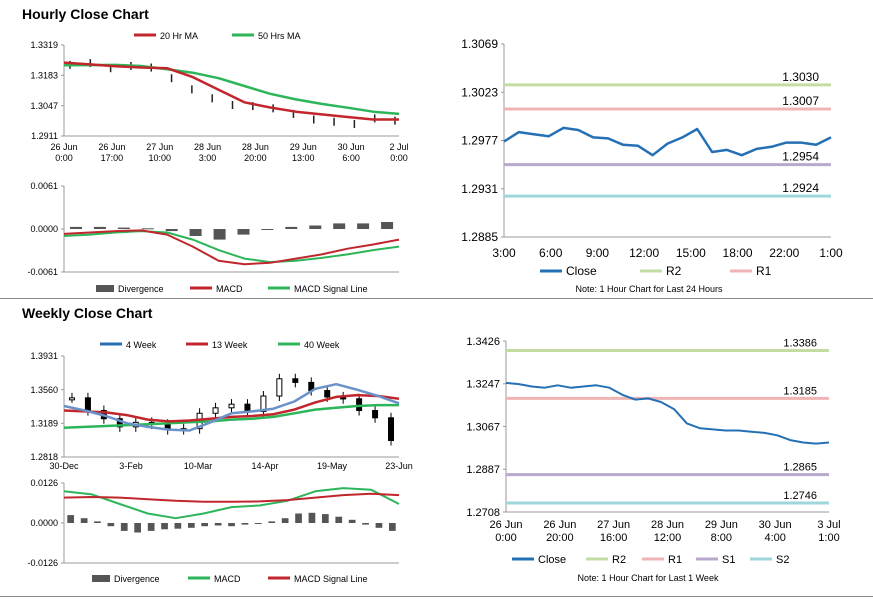 This screenshot has width=873, height=601. Describe the element at coordinates (207, 147) in the screenshot. I see `hourly-price-x-tick-label: 28 Jun` at that location.